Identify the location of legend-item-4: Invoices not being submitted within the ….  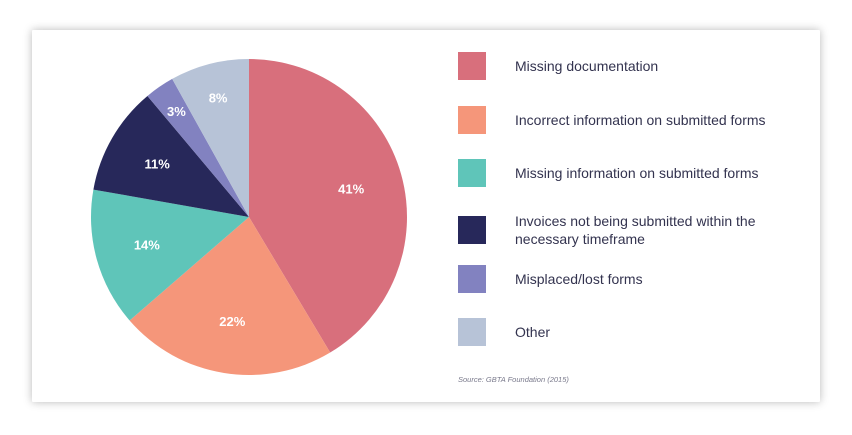
(626, 230).